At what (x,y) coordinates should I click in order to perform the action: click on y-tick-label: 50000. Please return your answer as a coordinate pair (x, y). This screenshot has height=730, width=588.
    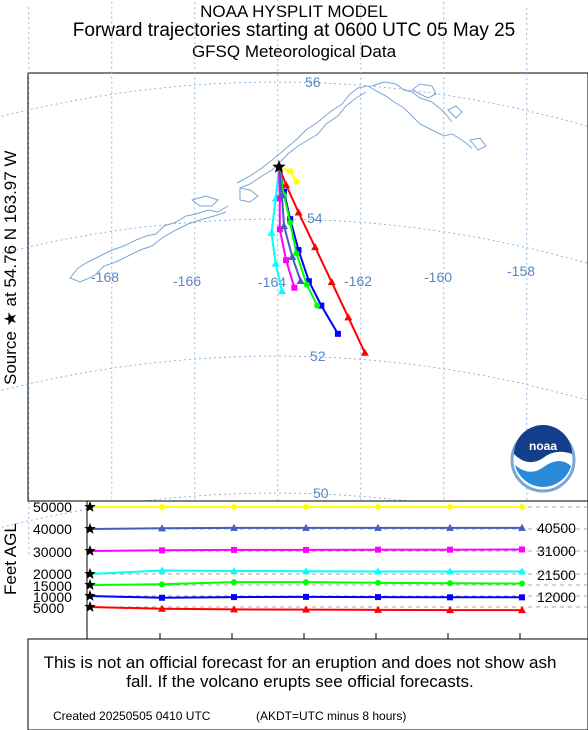
    Looking at the image, I should click on (52, 507).